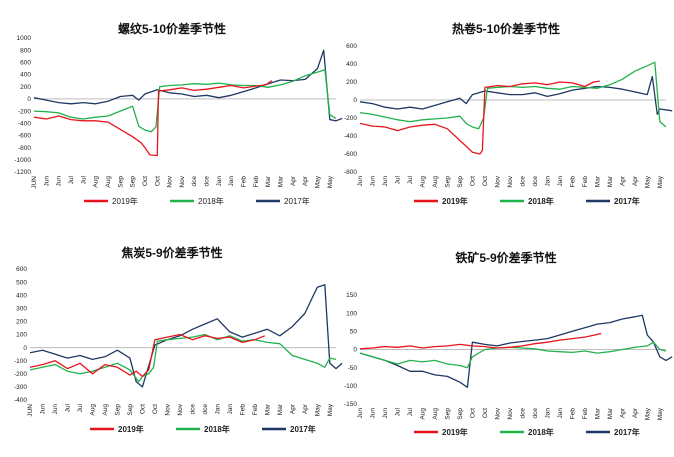  Describe the element at coordinates (22, 172) in the screenshot. I see `y-tick-label: -1200` at that location.